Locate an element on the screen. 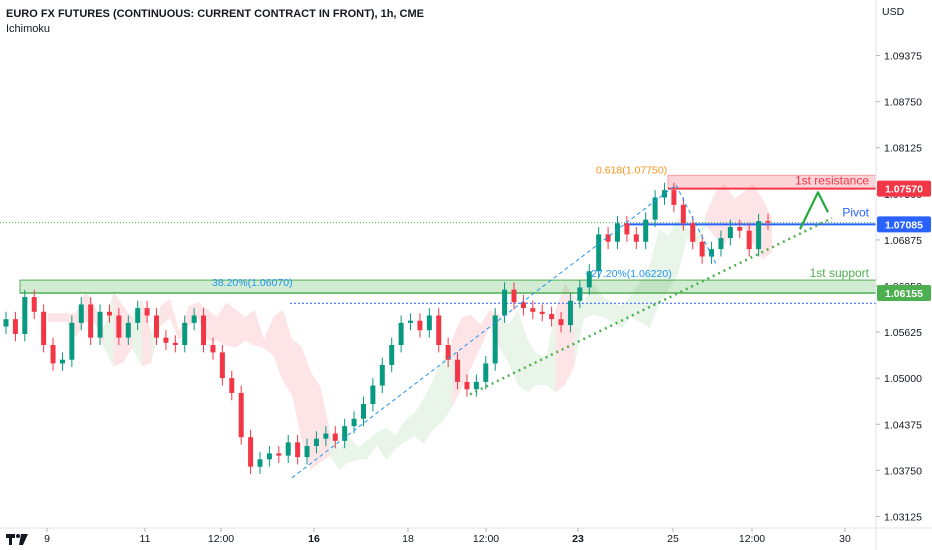 The width and height of the screenshot is (932, 550). price-tick-label: 1.09375 is located at coordinates (903, 57).